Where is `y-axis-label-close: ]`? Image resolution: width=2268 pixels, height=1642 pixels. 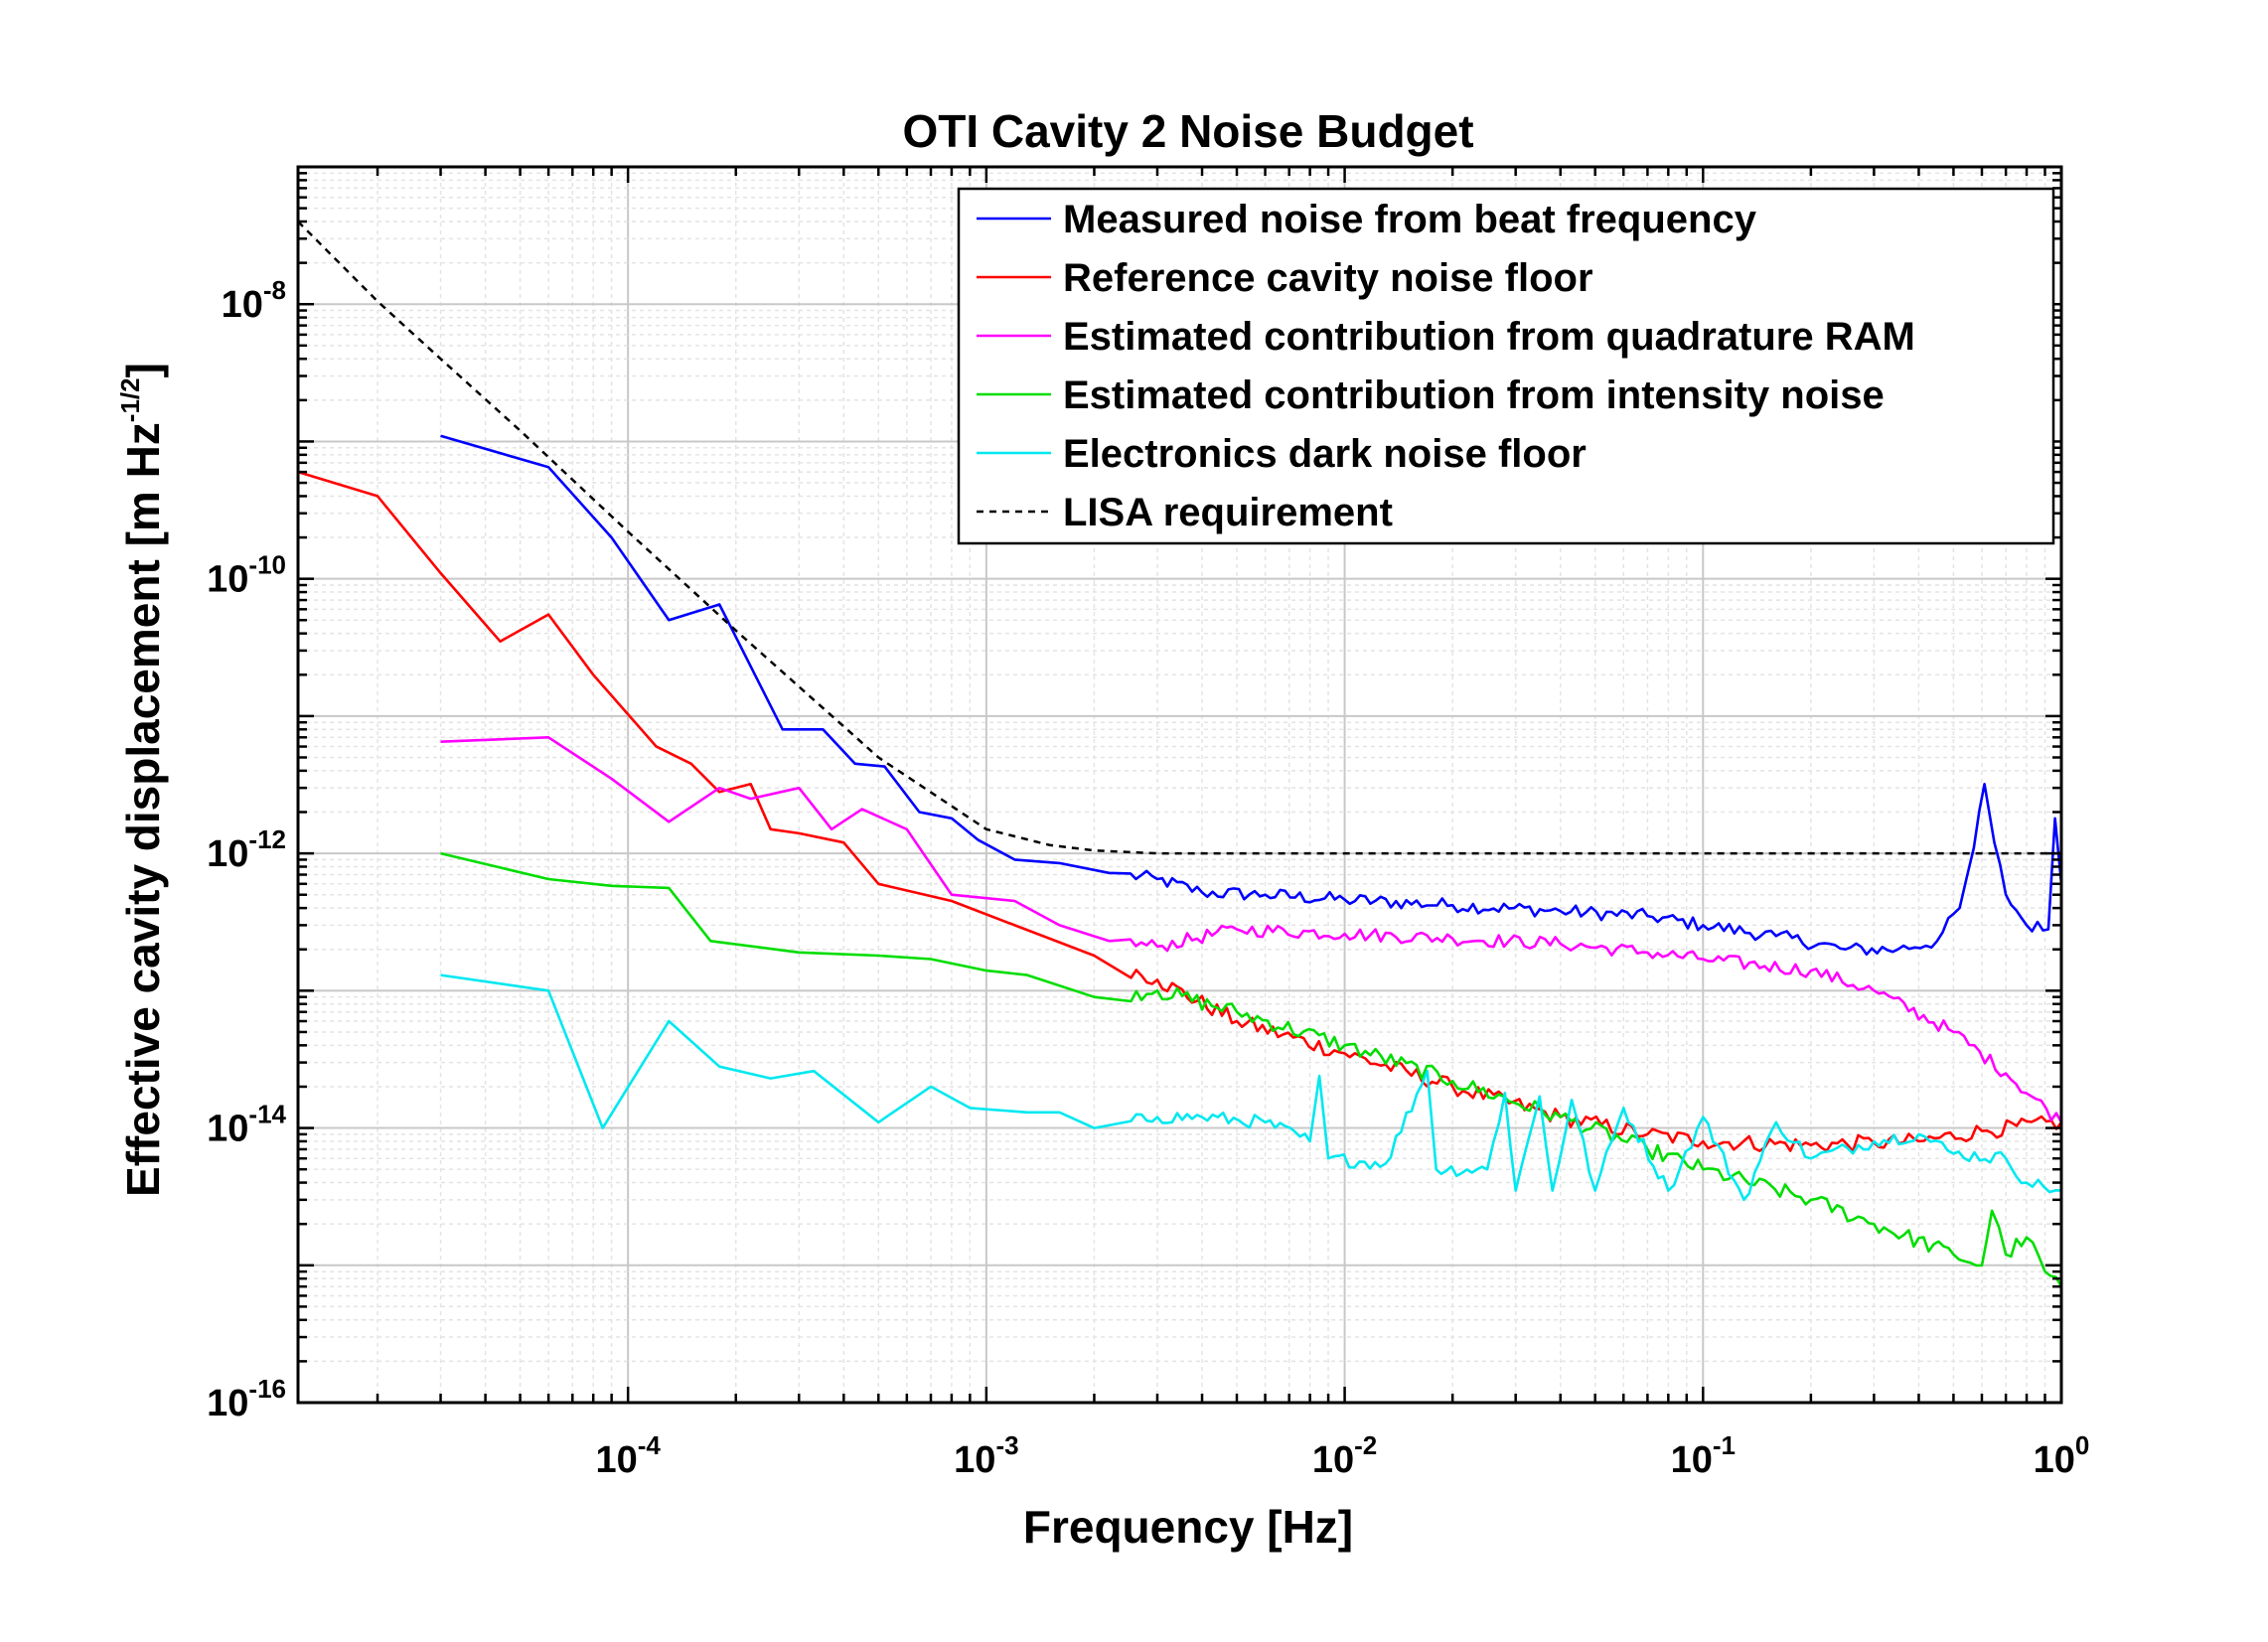 y-axis-label-close: ] is located at coordinates (143, 370).